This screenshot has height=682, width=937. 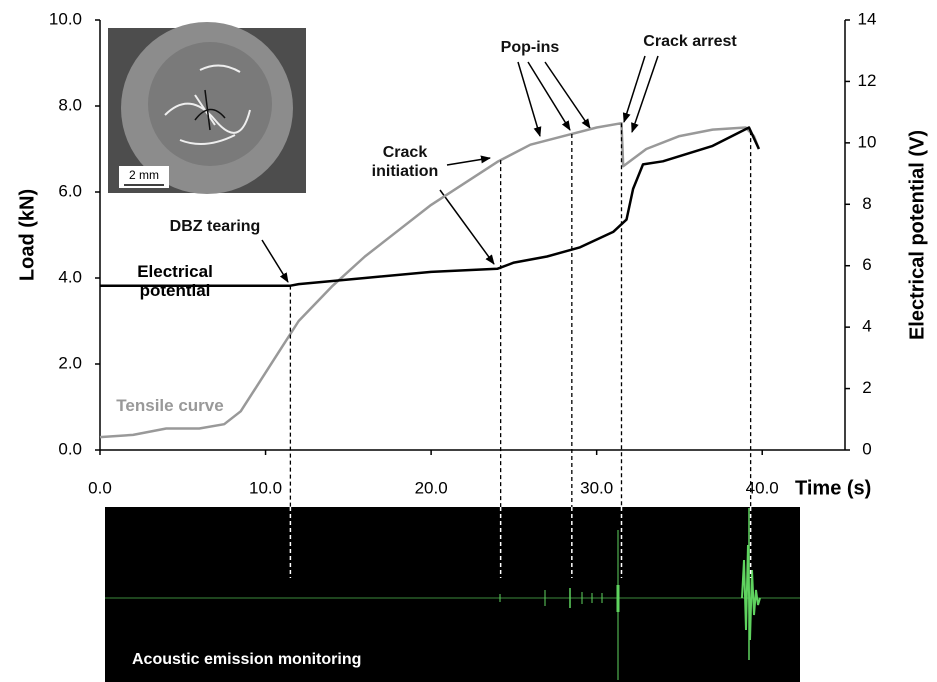 I want to click on inset-specimen-core, so click(x=210, y=104).